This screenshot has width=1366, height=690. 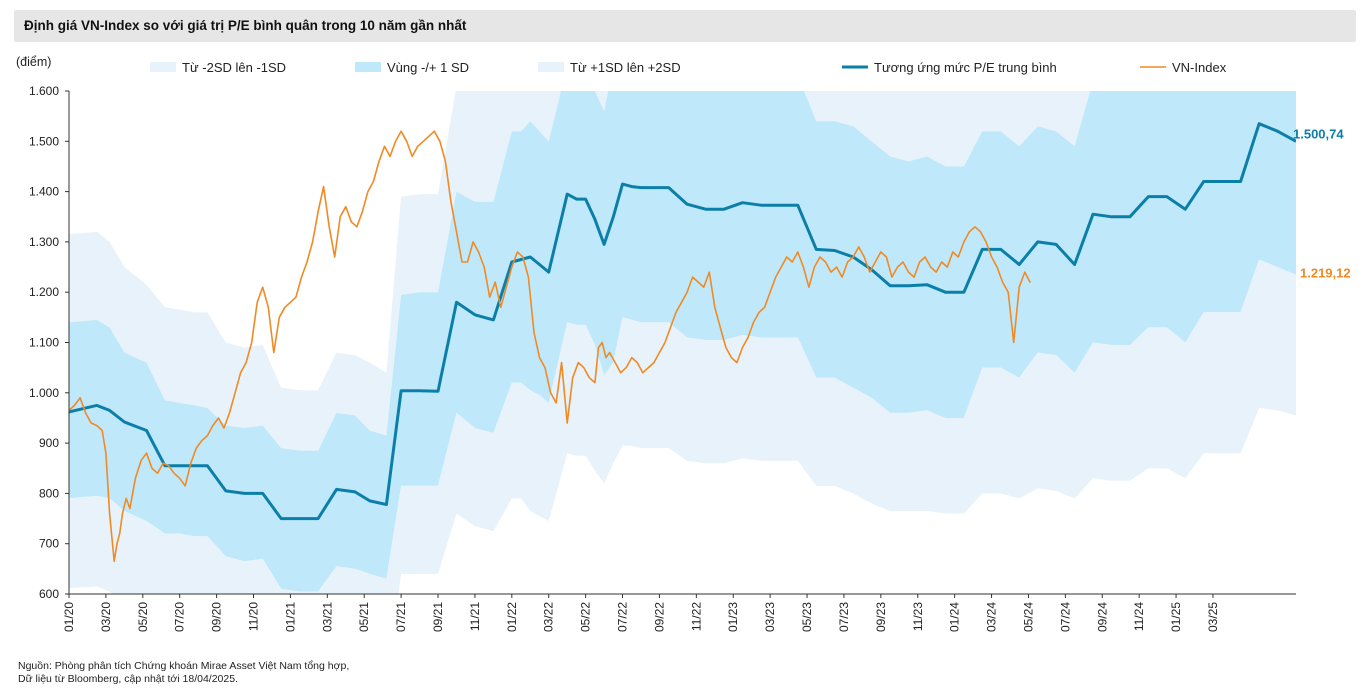 I want to click on y-tick-label: 1.500, so click(x=44, y=141).